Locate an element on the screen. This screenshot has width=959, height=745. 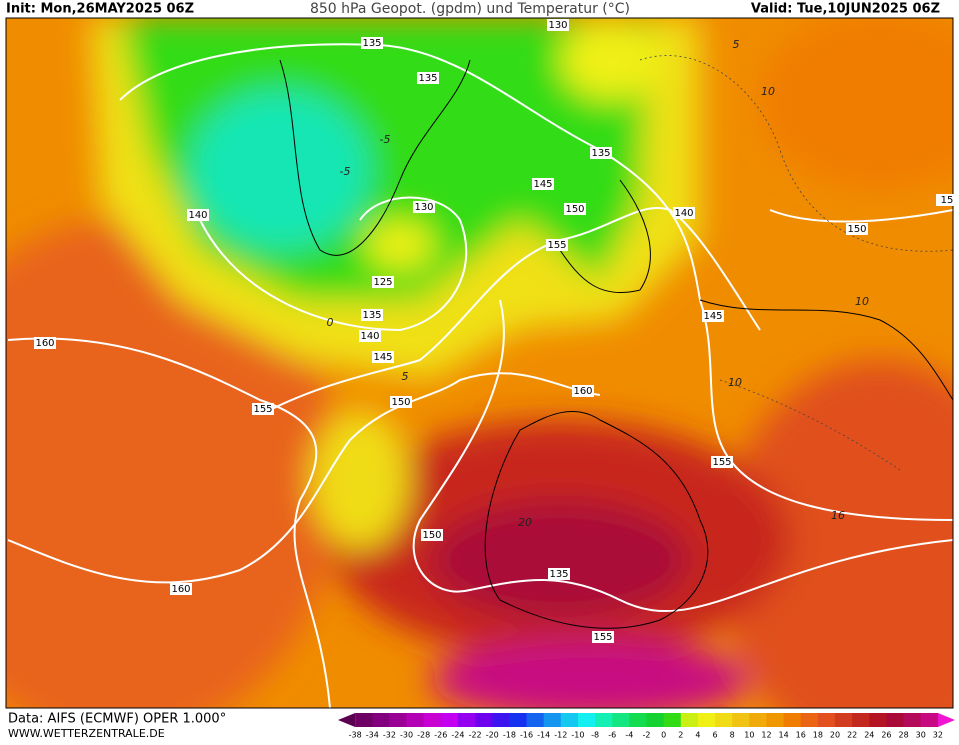
init-time: Init: Mon,26MAY2025 06Z is located at coordinates (100, 9).